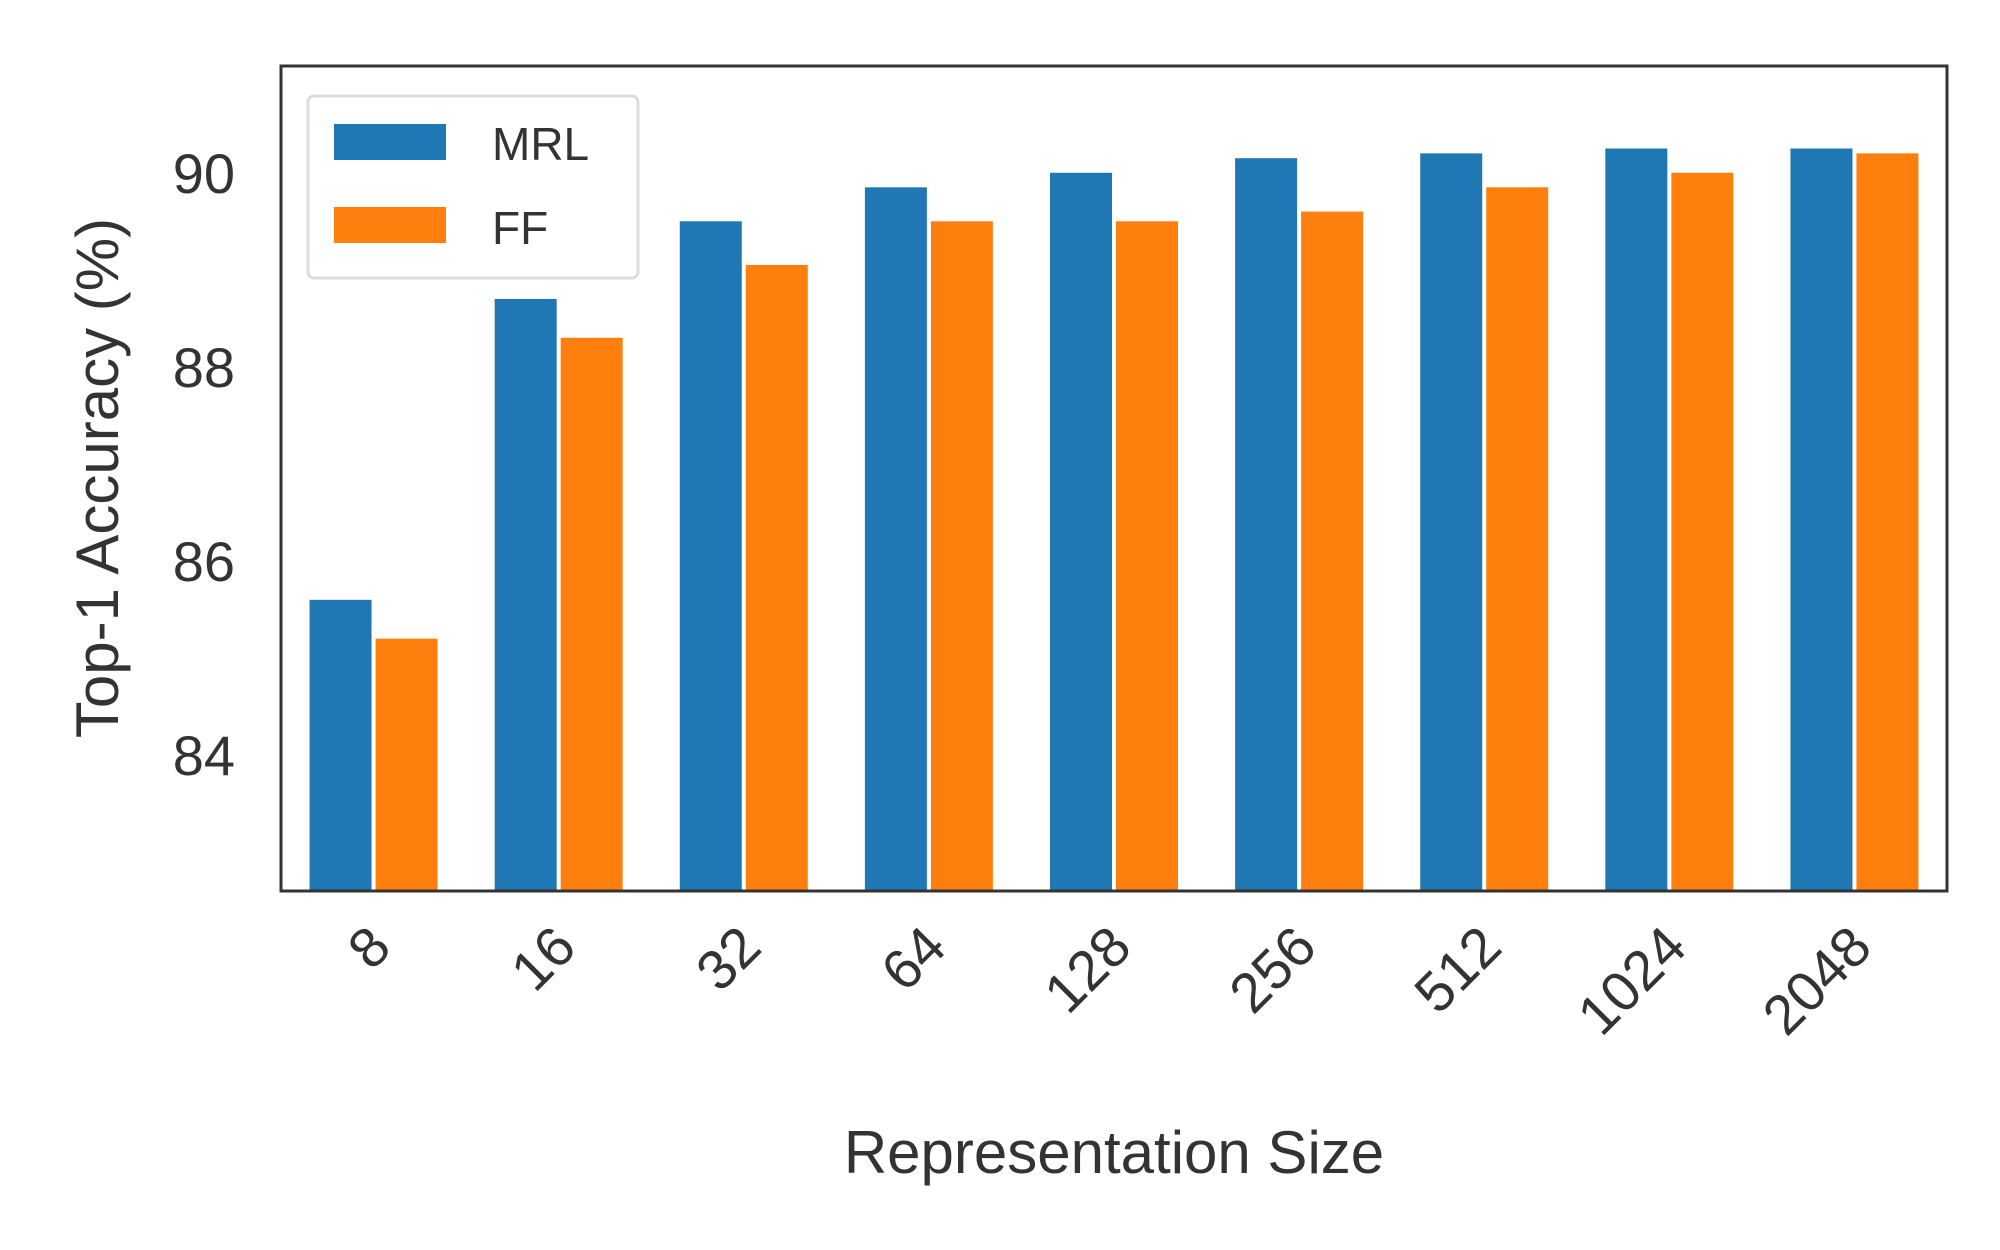 The width and height of the screenshot is (2000, 1250). Describe the element at coordinates (1887, 522) in the screenshot. I see `bar-ff-2048` at that location.